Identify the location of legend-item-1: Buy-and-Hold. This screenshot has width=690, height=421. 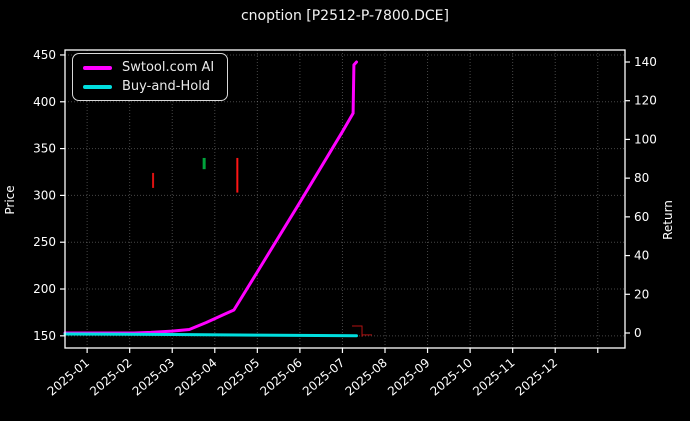
(148, 86).